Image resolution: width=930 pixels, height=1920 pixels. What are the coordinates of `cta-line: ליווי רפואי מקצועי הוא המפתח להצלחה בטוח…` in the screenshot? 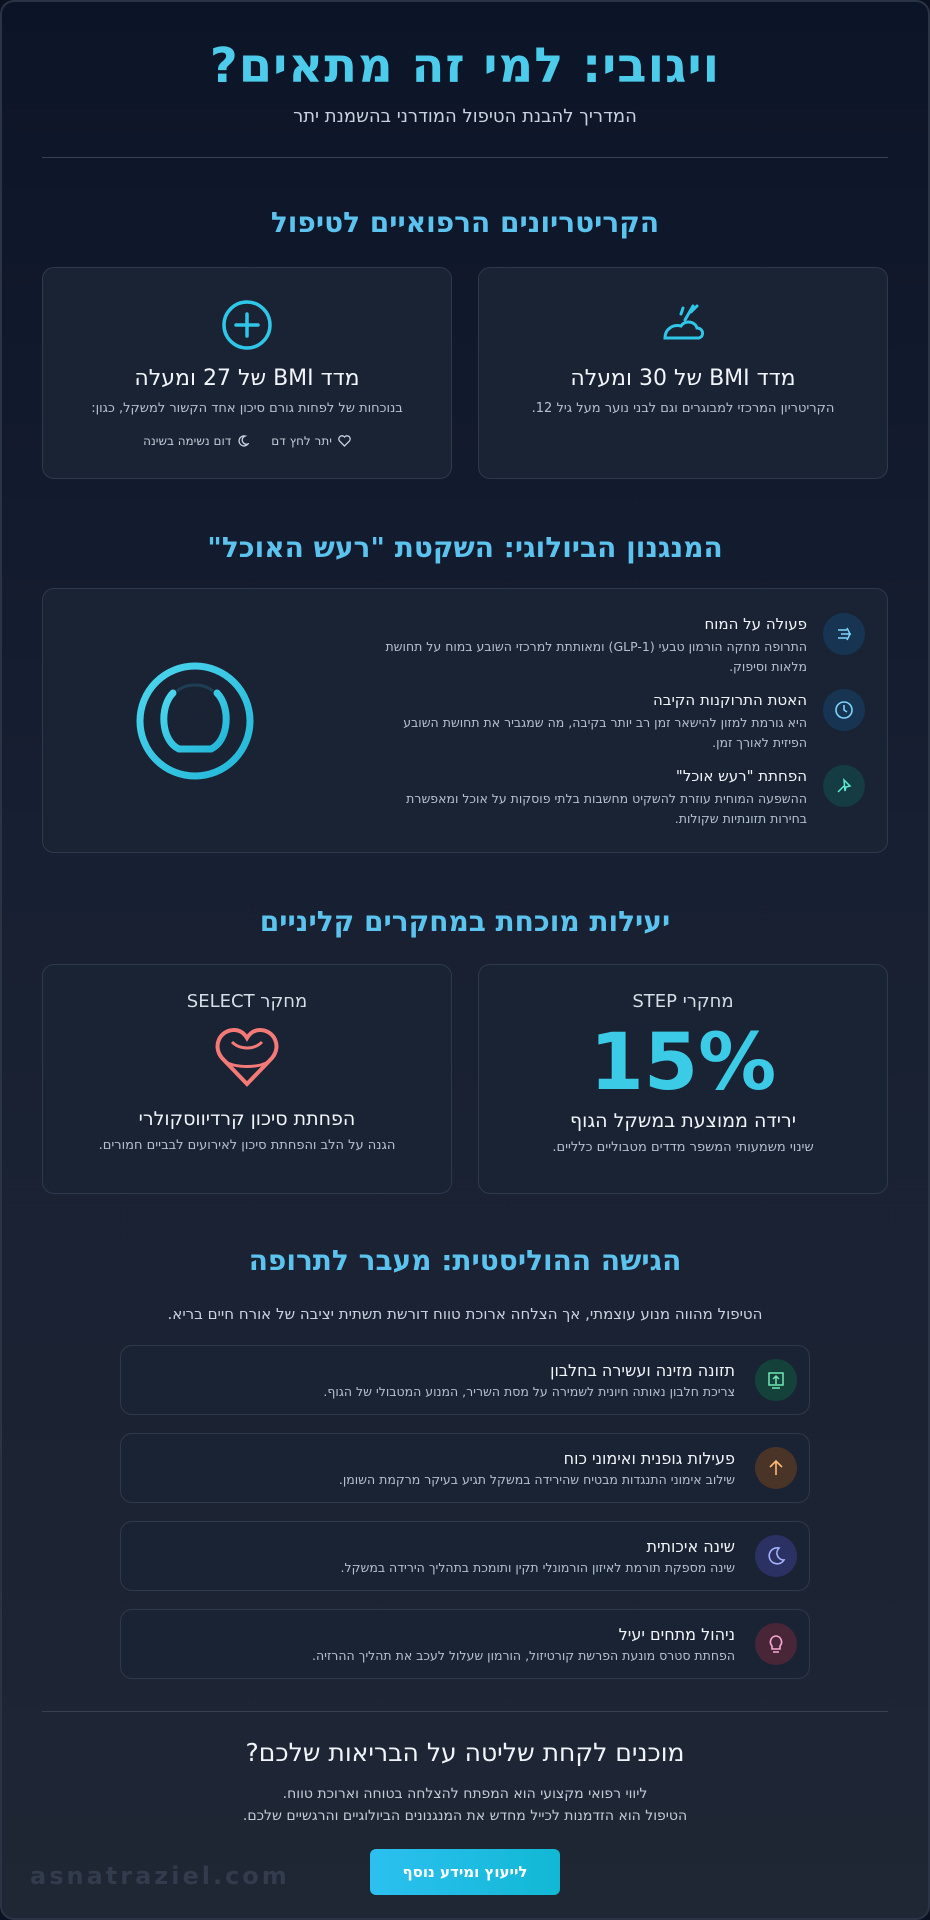 It's located at (465, 1794).